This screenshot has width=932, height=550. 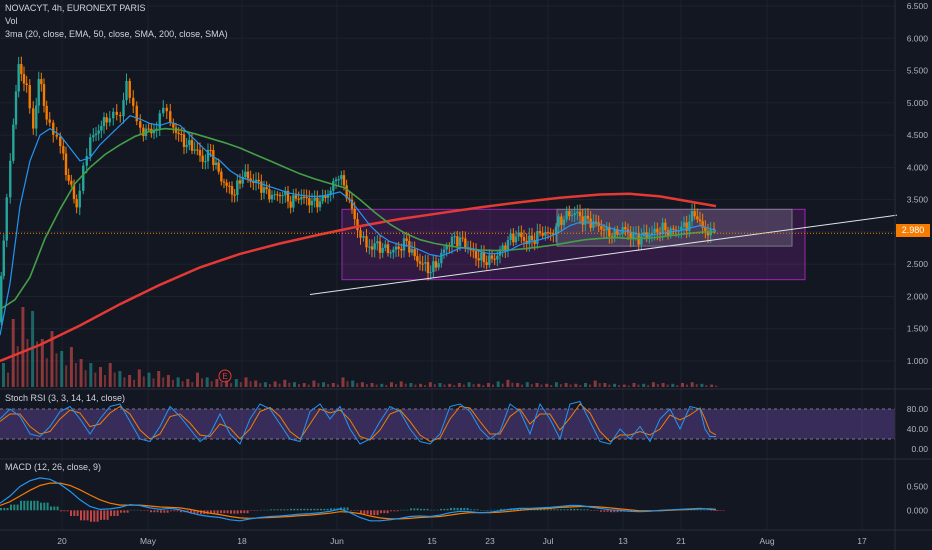 I want to click on stoch-tick-label: 40.00, so click(x=918, y=429).